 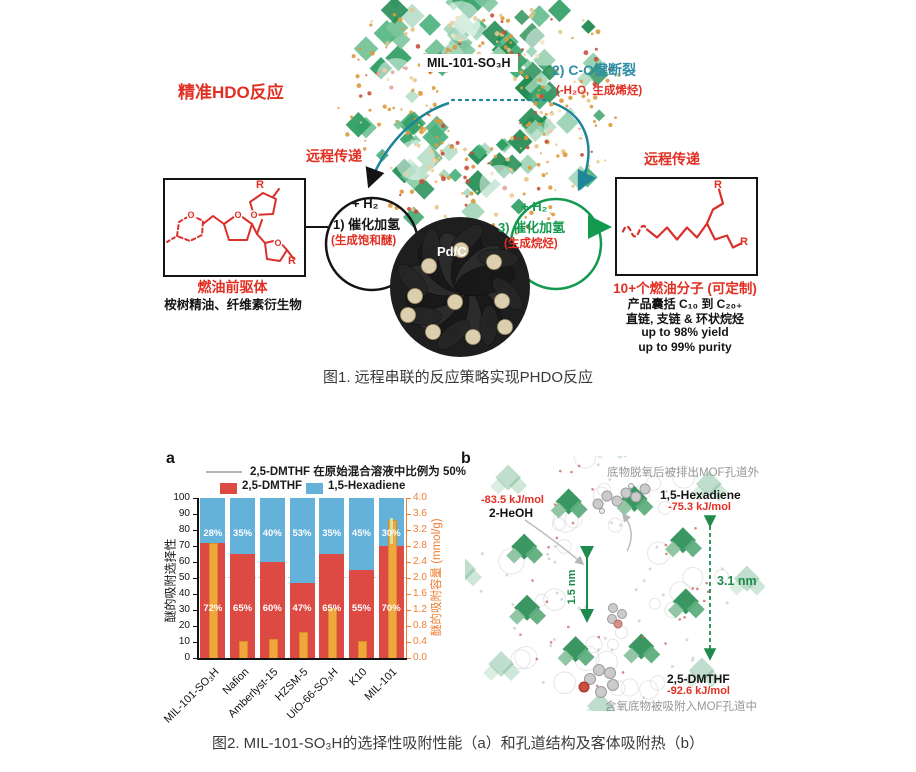 What do you see at coordinates (420, 593) in the screenshot?
I see `y-tick-label-right: 1.6` at bounding box center [420, 593].